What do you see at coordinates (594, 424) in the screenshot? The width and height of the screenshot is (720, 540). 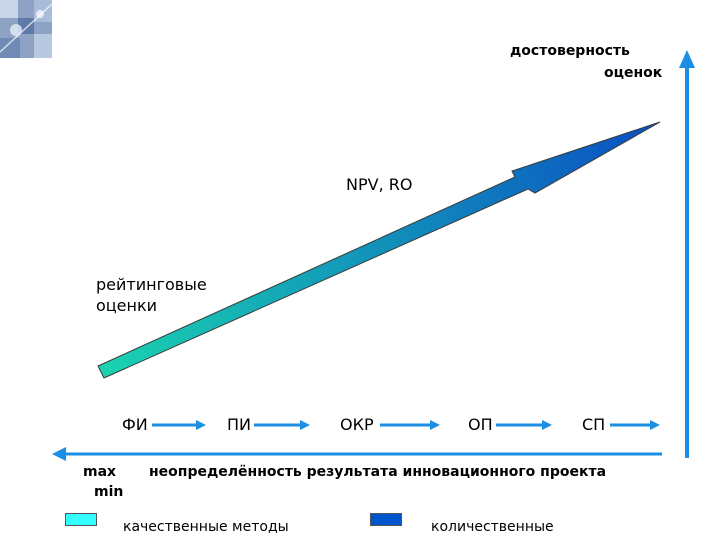 I see `stage-label: СП` at bounding box center [594, 424].